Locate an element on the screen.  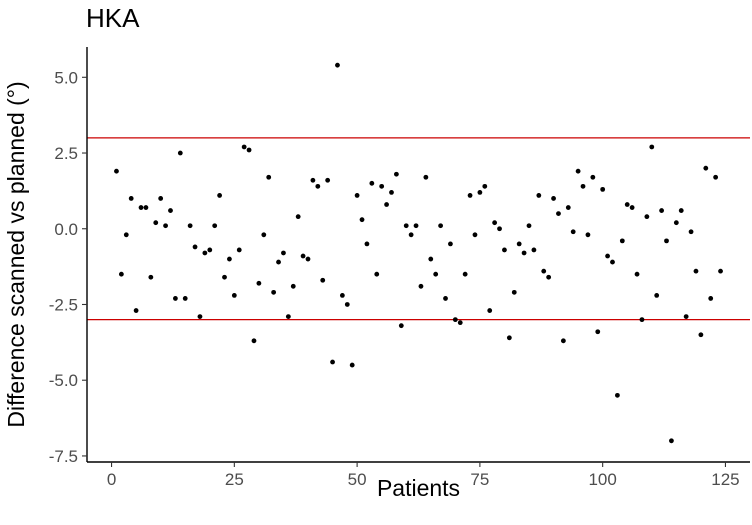
x-tick-label: 0 is located at coordinates (111, 479).